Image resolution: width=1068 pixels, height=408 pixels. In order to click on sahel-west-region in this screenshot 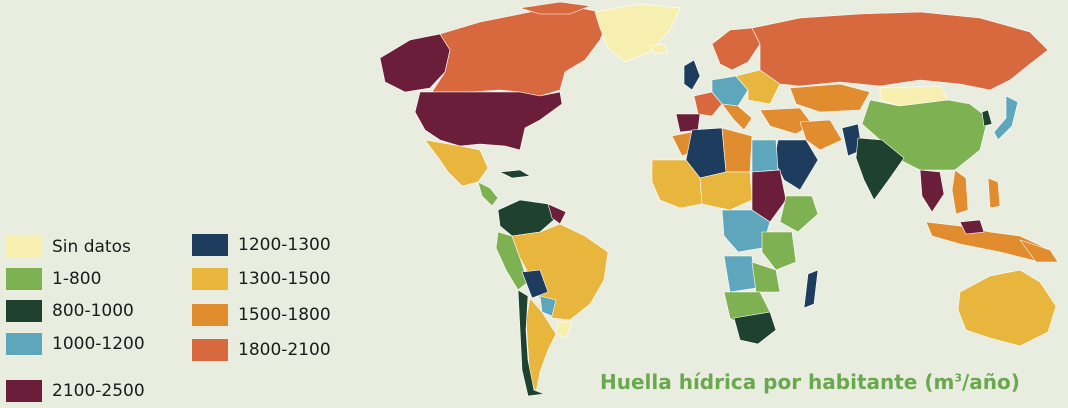, I will do `click(677, 184)`.